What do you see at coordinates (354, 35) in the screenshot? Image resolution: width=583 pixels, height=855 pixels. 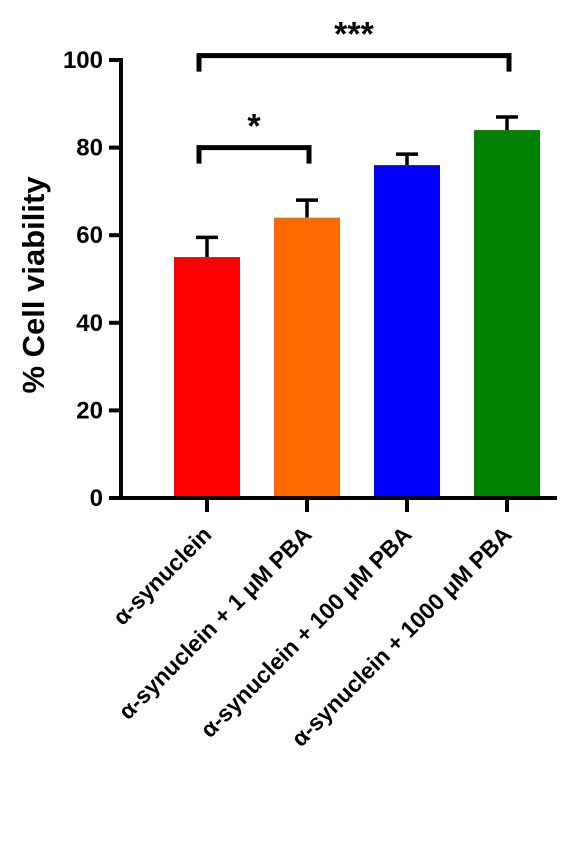 I see `significance-label-2: ***` at bounding box center [354, 35].